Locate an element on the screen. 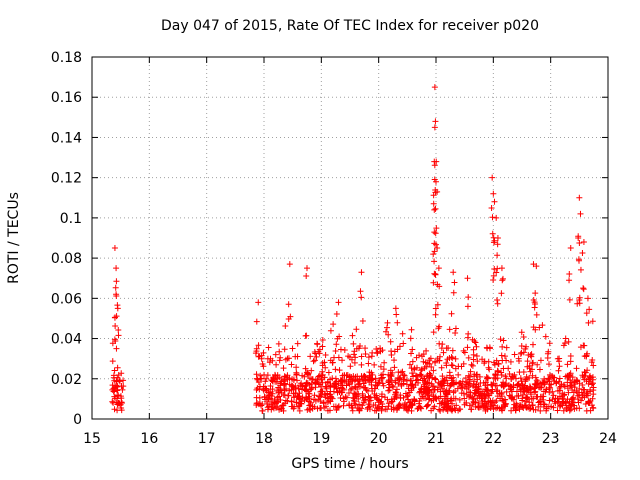 This screenshot has width=640, height=480. y-tick-label: 0.14 is located at coordinates (66, 138).